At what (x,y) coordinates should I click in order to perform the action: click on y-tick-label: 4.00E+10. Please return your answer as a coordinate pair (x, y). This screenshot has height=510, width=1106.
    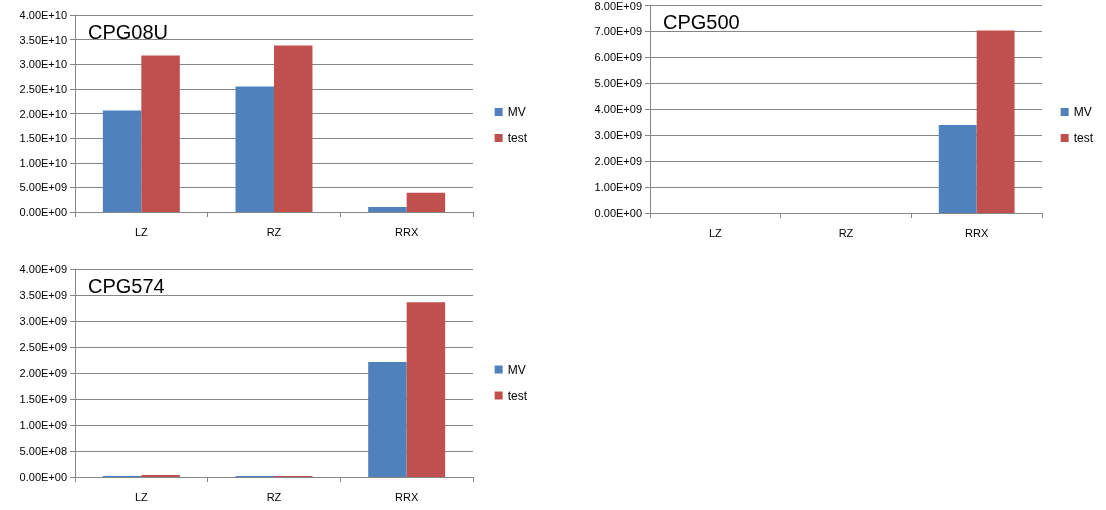
    Looking at the image, I should click on (43, 15).